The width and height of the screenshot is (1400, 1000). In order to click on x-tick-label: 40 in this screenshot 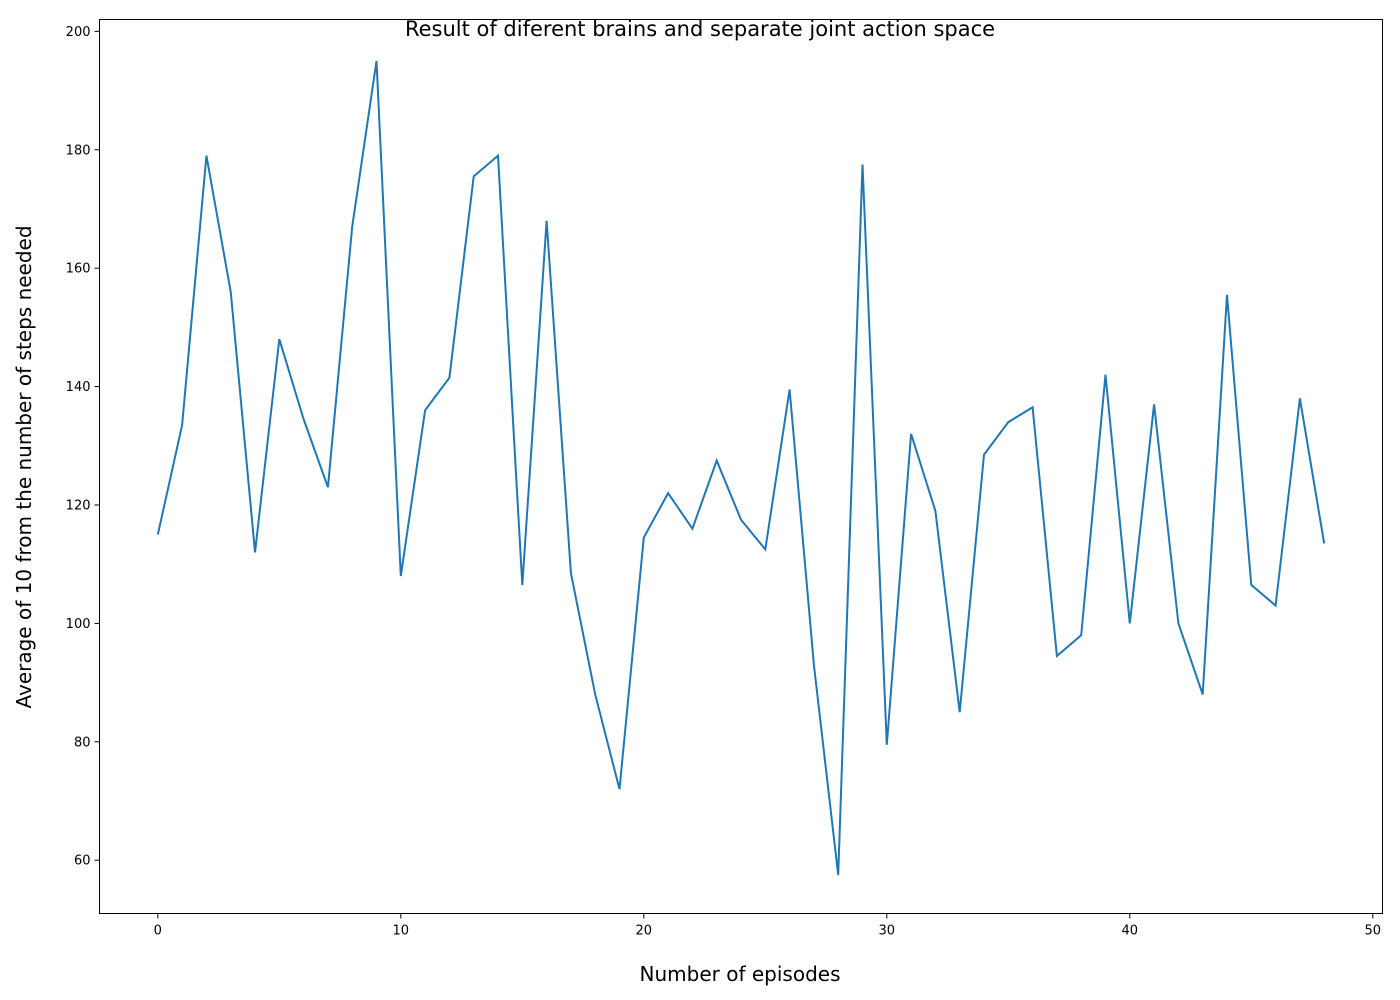, I will do `click(1130, 931)`.